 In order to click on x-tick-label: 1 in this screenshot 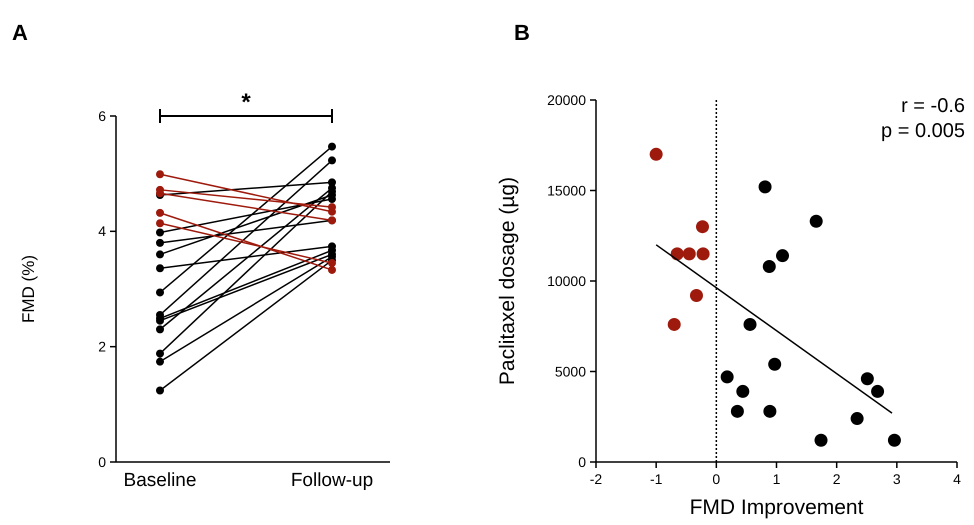, I will do `click(776, 479)`.